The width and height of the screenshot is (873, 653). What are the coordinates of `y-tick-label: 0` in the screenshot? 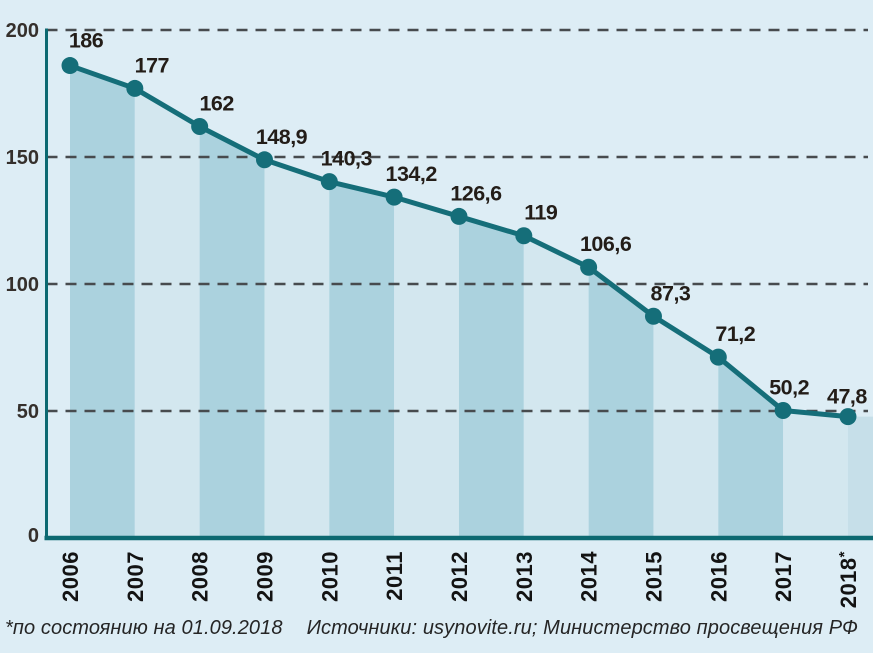 It's located at (33, 536).